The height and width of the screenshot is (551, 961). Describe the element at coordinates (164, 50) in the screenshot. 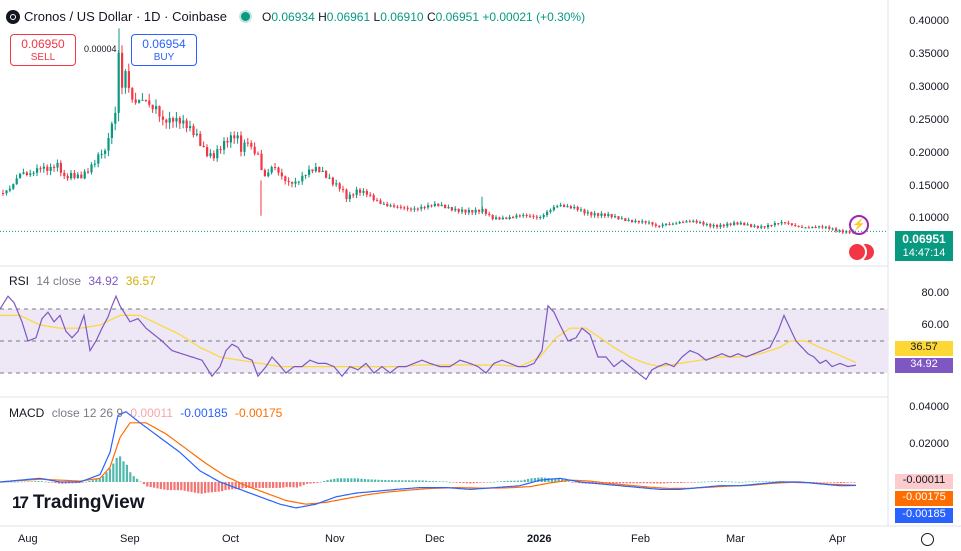

I see `buy-button: 0.06954 BUY` at that location.